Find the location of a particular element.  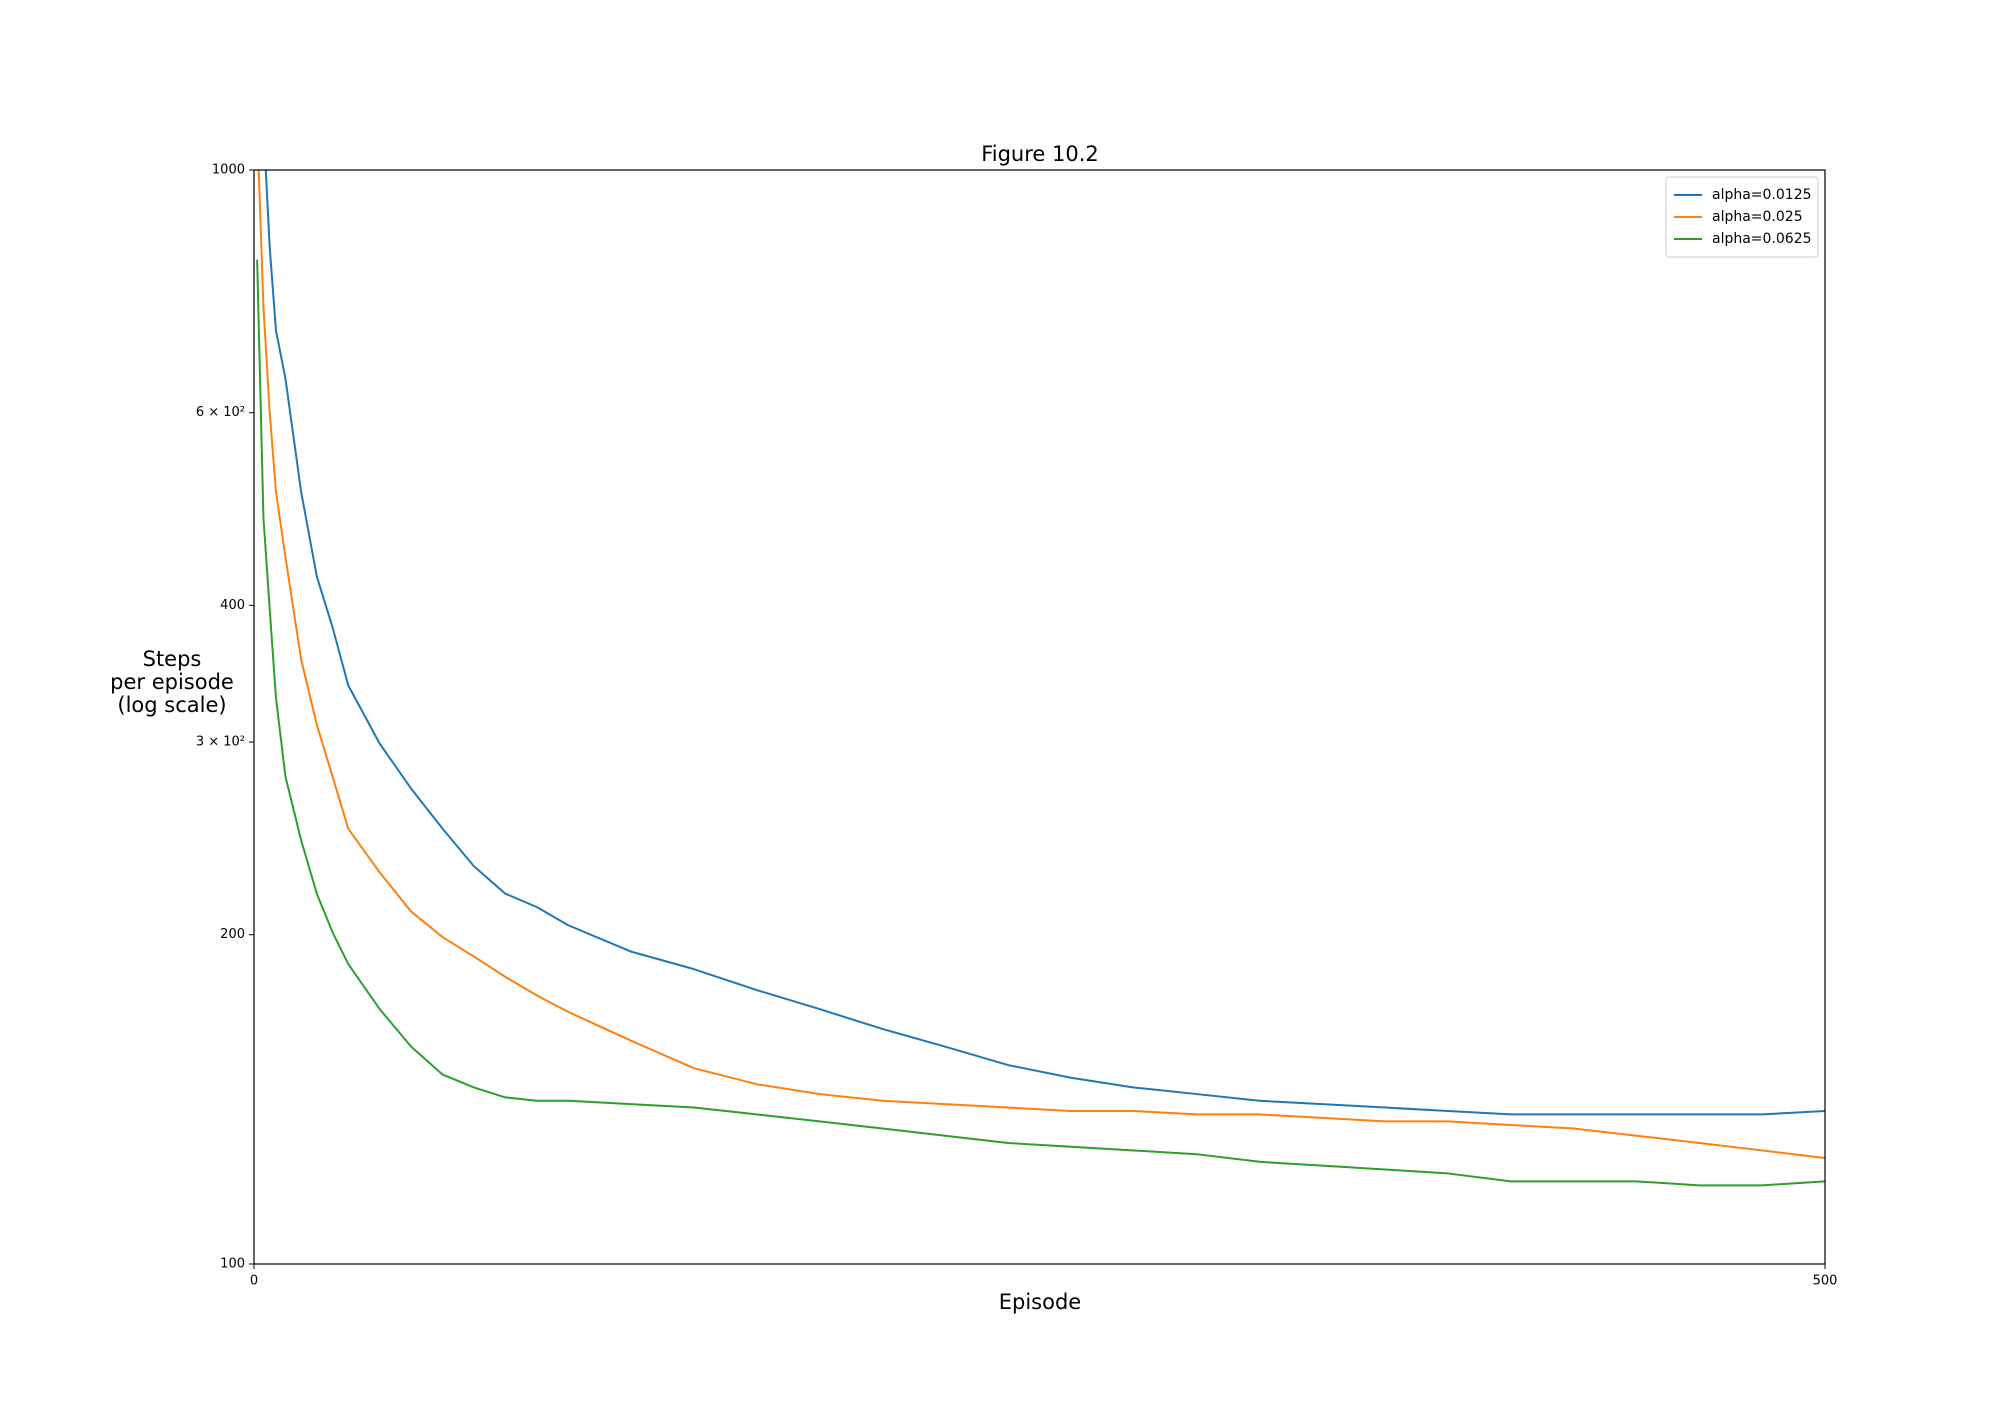

y-tick-label: 1000 is located at coordinates (228, 170).